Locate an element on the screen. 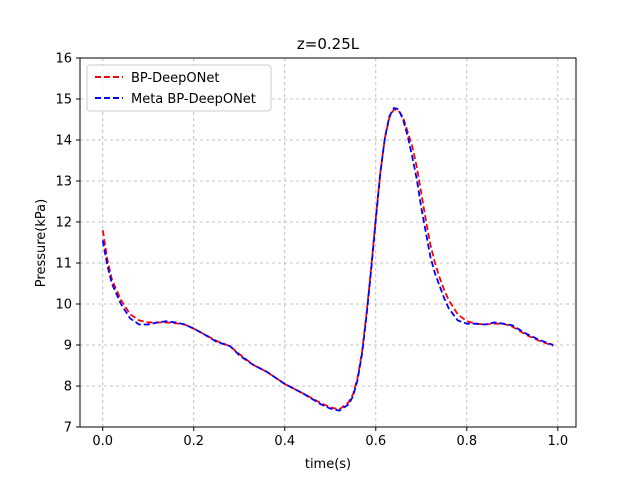 Image resolution: width=640 pixels, height=480 pixels. y-tick-label: 16 is located at coordinates (63, 59).